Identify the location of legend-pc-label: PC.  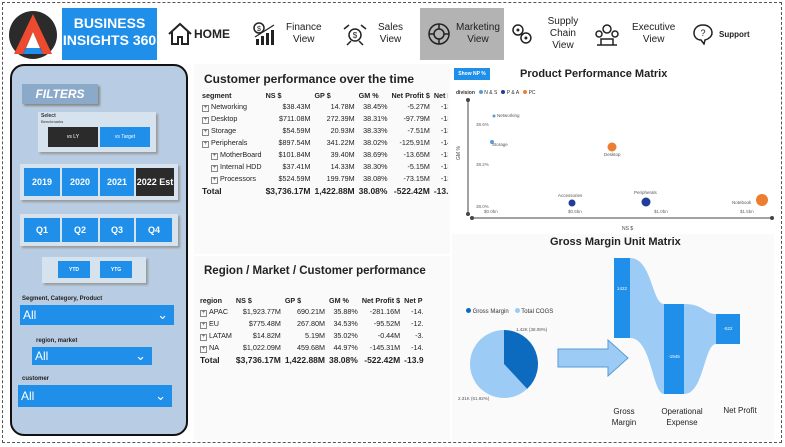
(532, 93).